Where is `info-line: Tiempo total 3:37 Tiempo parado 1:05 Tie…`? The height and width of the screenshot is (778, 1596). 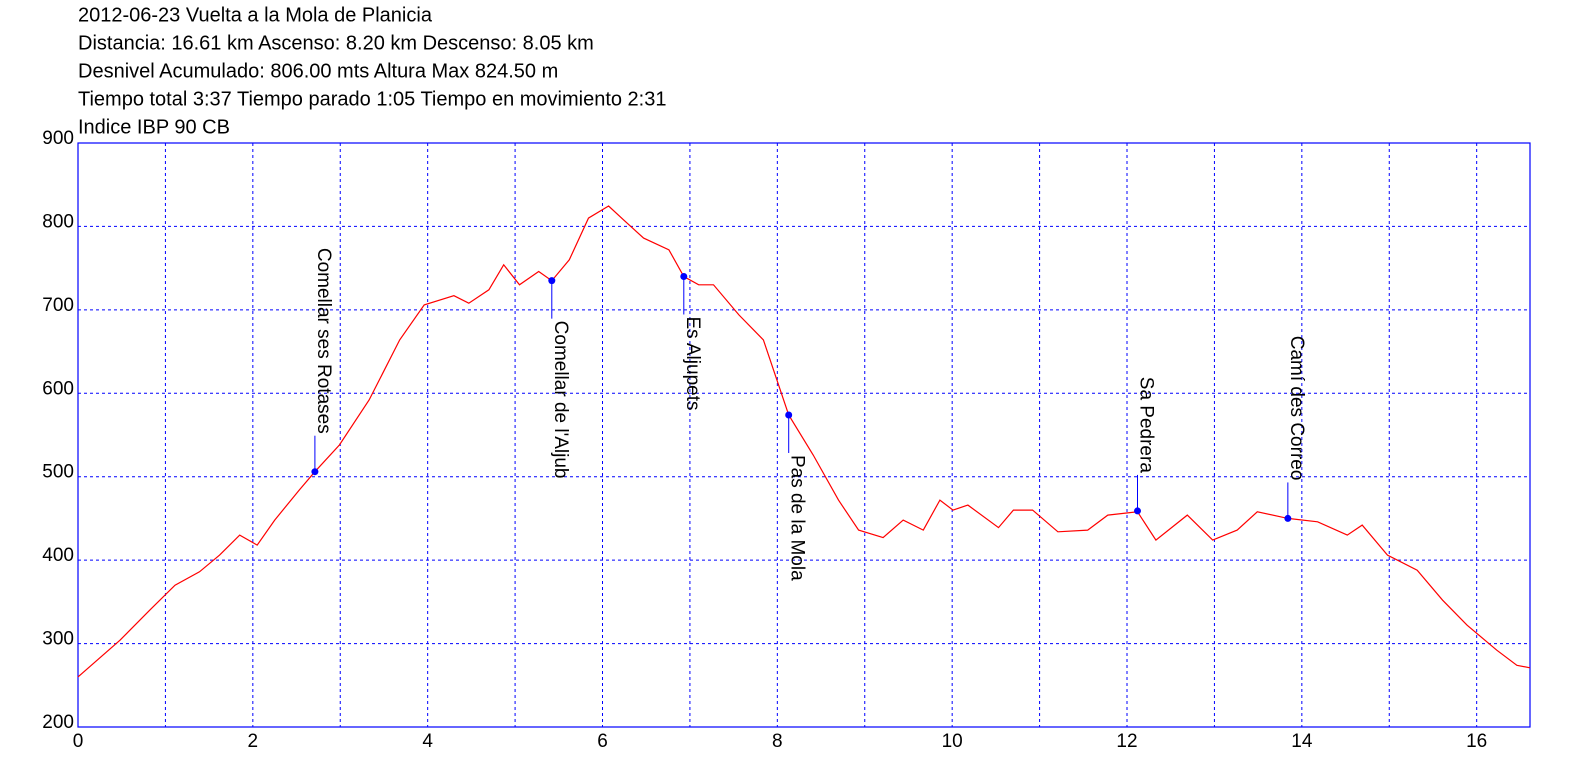
info-line: Tiempo total 3:37 Tiempo parado 1:05 Tie… is located at coordinates (372, 99).